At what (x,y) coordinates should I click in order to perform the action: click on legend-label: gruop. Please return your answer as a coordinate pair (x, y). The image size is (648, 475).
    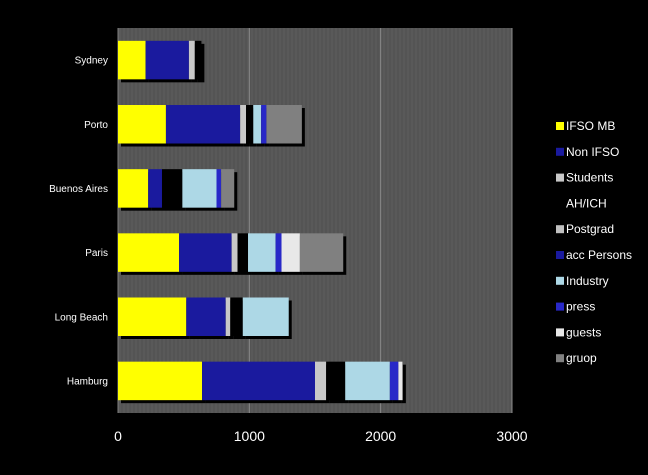
    Looking at the image, I should click on (581, 358).